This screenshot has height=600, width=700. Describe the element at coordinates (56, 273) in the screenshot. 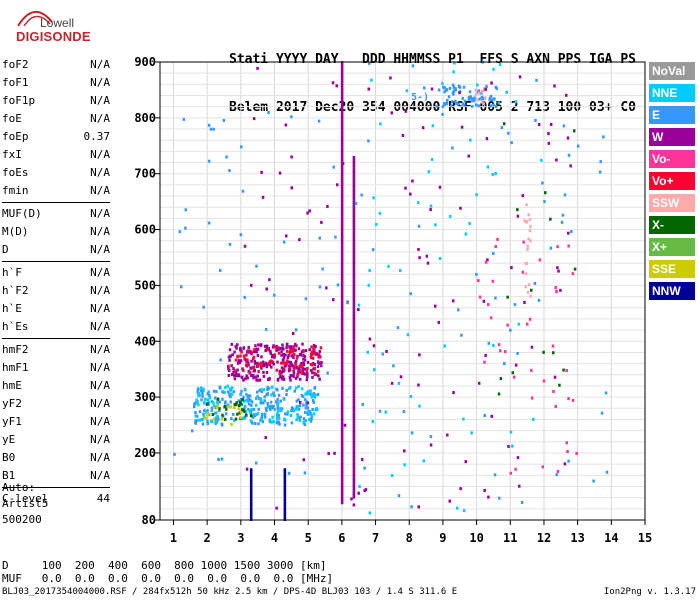

I see `param-row-h-f: h`F N/A` at that location.